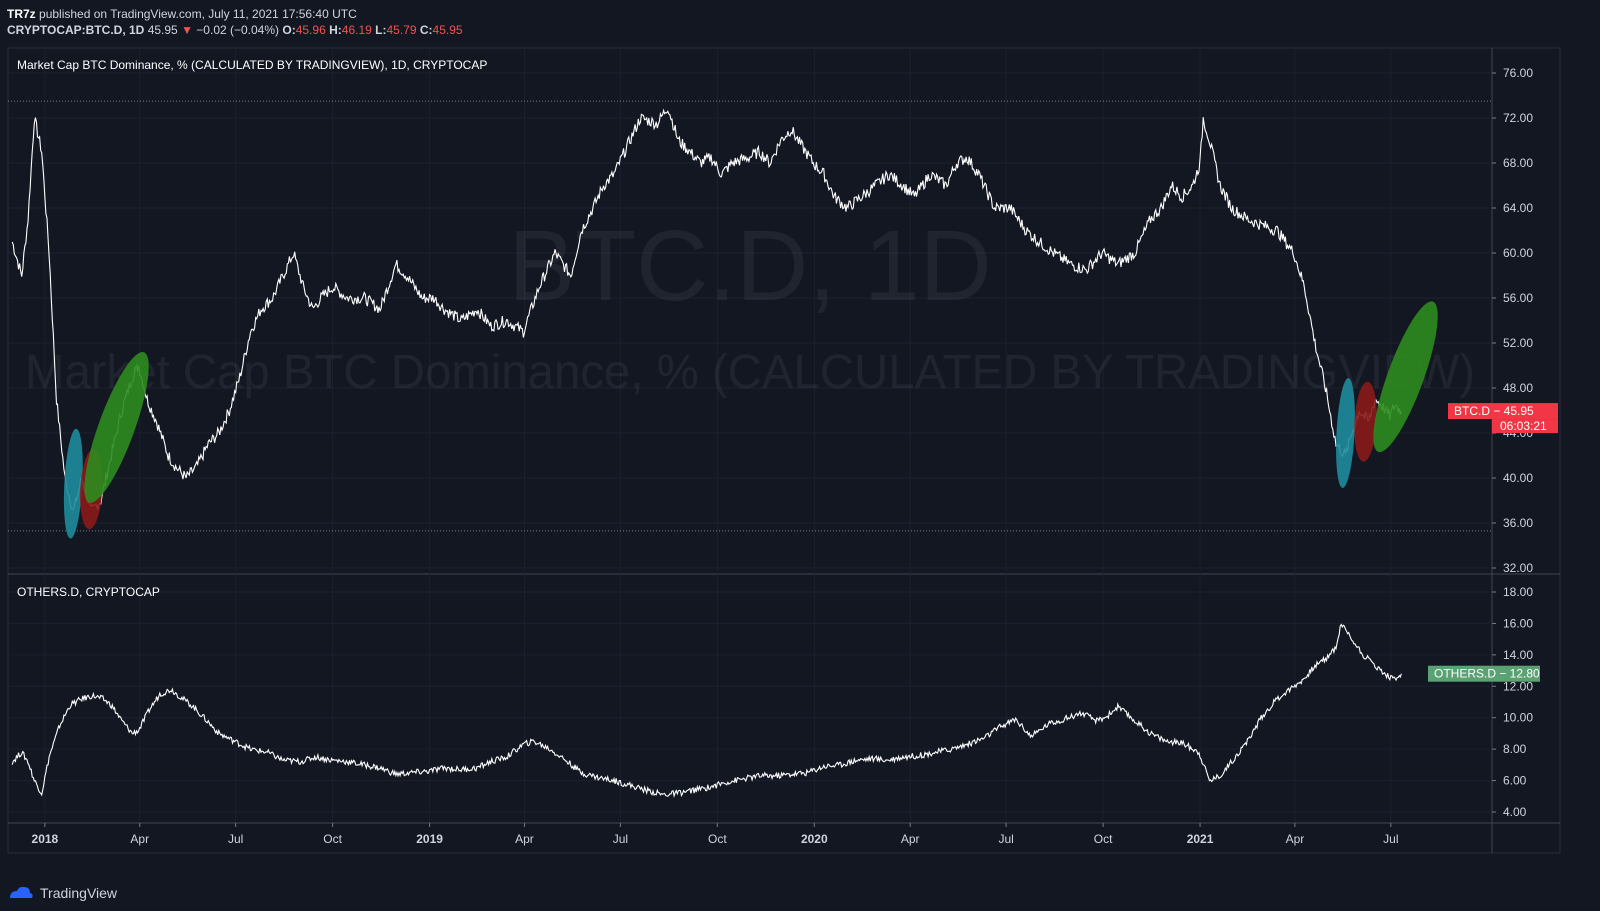  Describe the element at coordinates (381, 30) in the screenshot. I see `low-label: L:` at that location.